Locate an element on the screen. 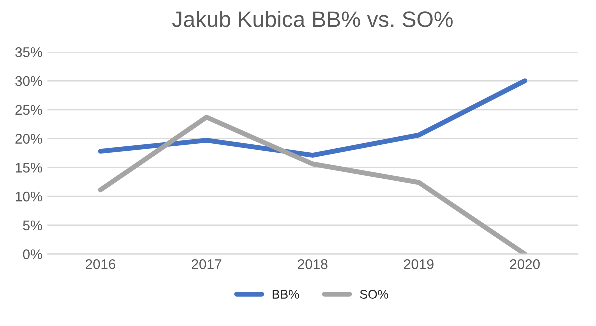  y-tick-label: 0% is located at coordinates (32, 255).